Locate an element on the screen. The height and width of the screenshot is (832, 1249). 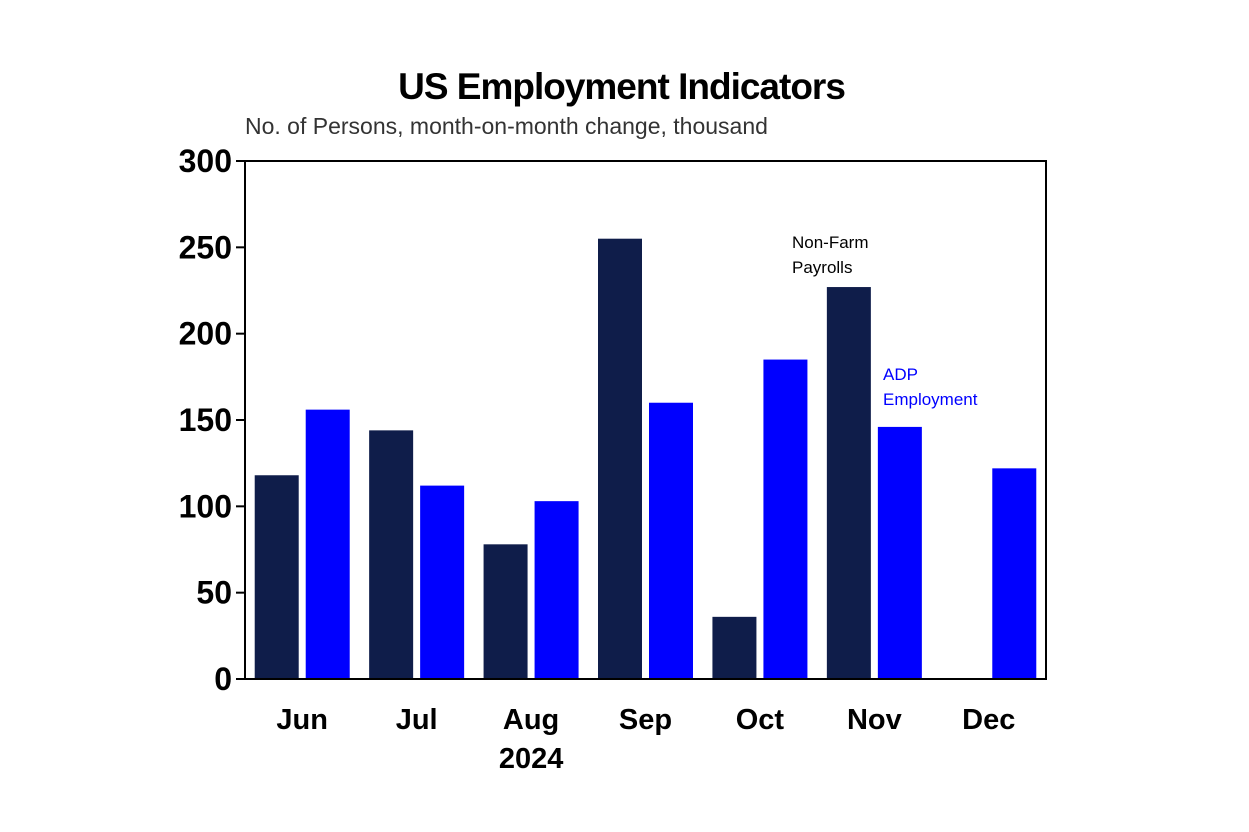
y-tick-label: 0 is located at coordinates (223, 679).